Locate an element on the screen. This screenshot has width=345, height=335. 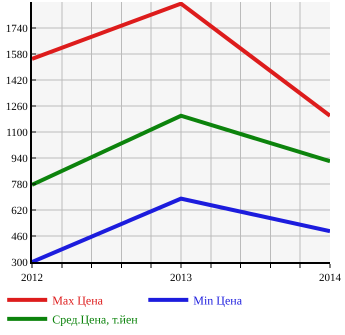
x-tick-label: 2012 is located at coordinates (32, 278).